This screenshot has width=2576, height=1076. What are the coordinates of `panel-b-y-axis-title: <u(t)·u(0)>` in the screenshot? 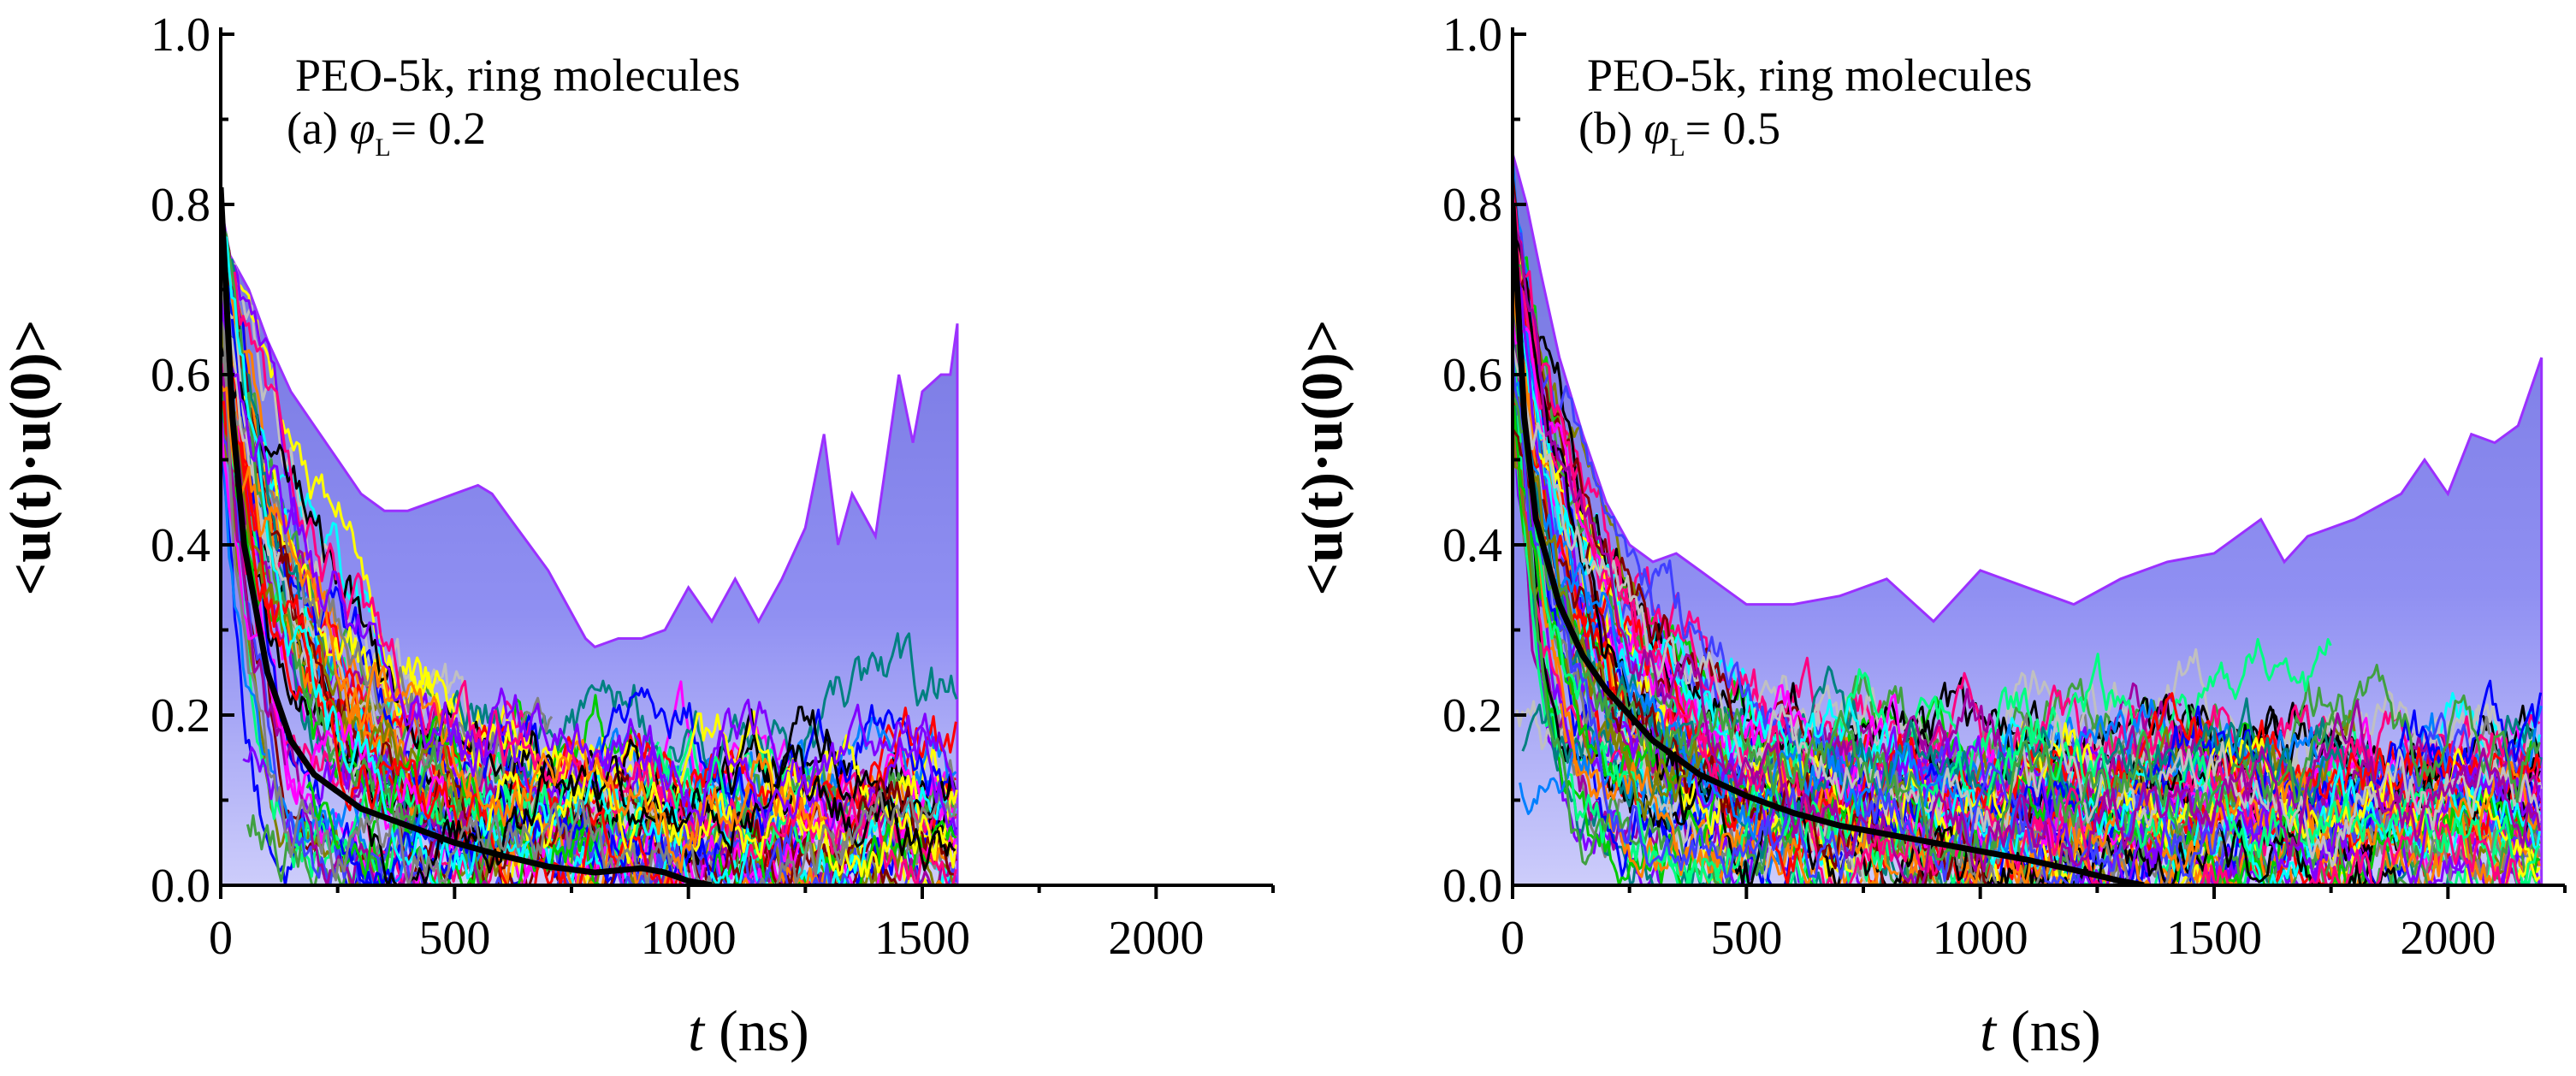 It's located at (1321, 457).